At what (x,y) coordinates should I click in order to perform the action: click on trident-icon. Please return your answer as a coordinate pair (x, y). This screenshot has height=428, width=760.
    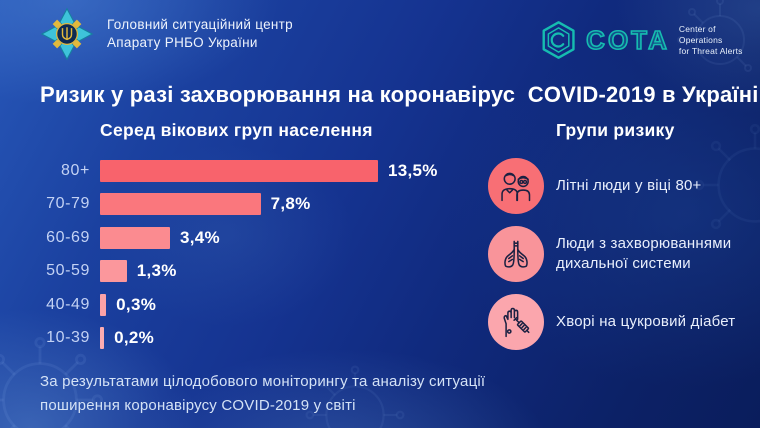
    Looking at the image, I should click on (67, 34).